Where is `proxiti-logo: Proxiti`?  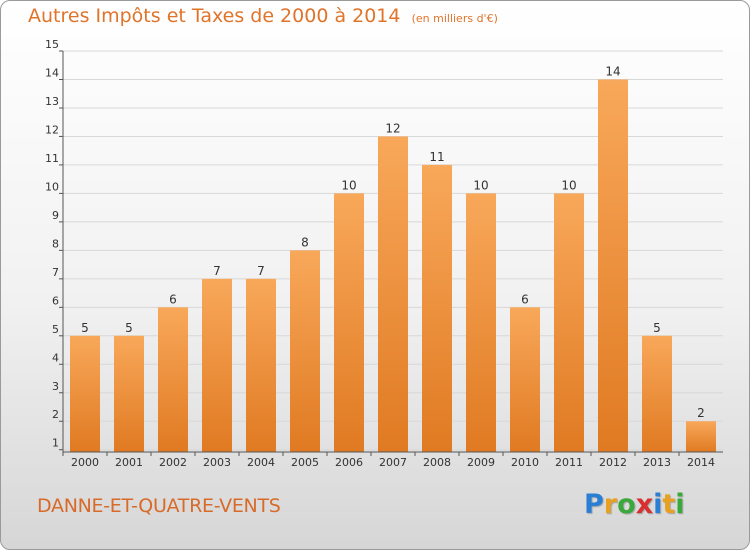
proxiti-logo: Proxiti is located at coordinates (634, 504).